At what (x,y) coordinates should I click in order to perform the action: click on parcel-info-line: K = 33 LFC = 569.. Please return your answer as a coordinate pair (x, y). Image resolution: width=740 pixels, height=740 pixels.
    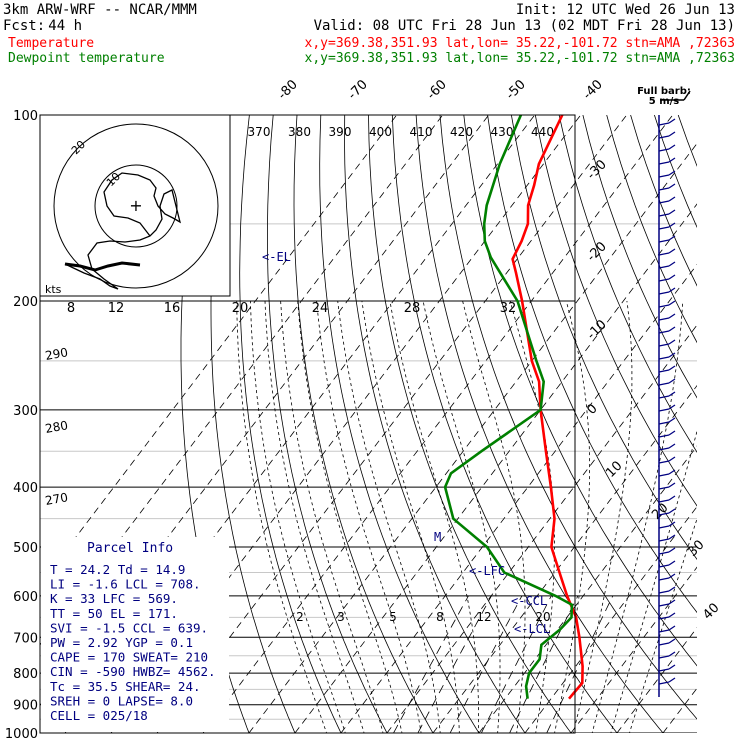
    Looking at the image, I should click on (114, 598).